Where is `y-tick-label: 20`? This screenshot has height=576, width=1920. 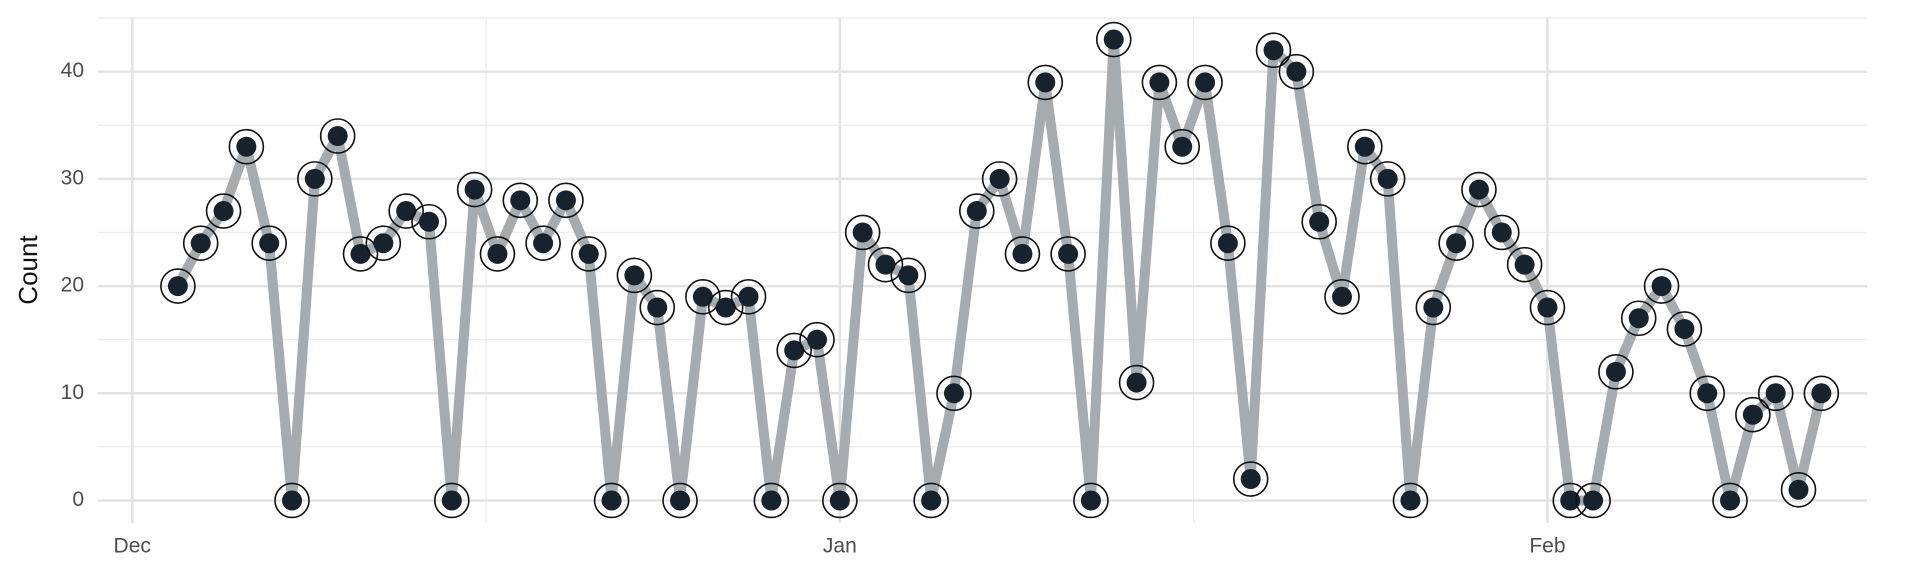 y-tick-label: 20 is located at coordinates (72, 285).